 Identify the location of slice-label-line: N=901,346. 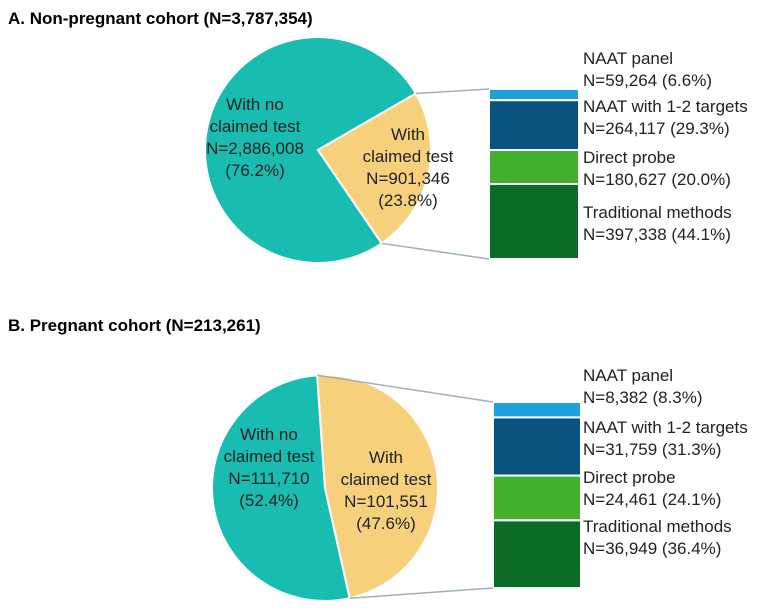
(408, 178).